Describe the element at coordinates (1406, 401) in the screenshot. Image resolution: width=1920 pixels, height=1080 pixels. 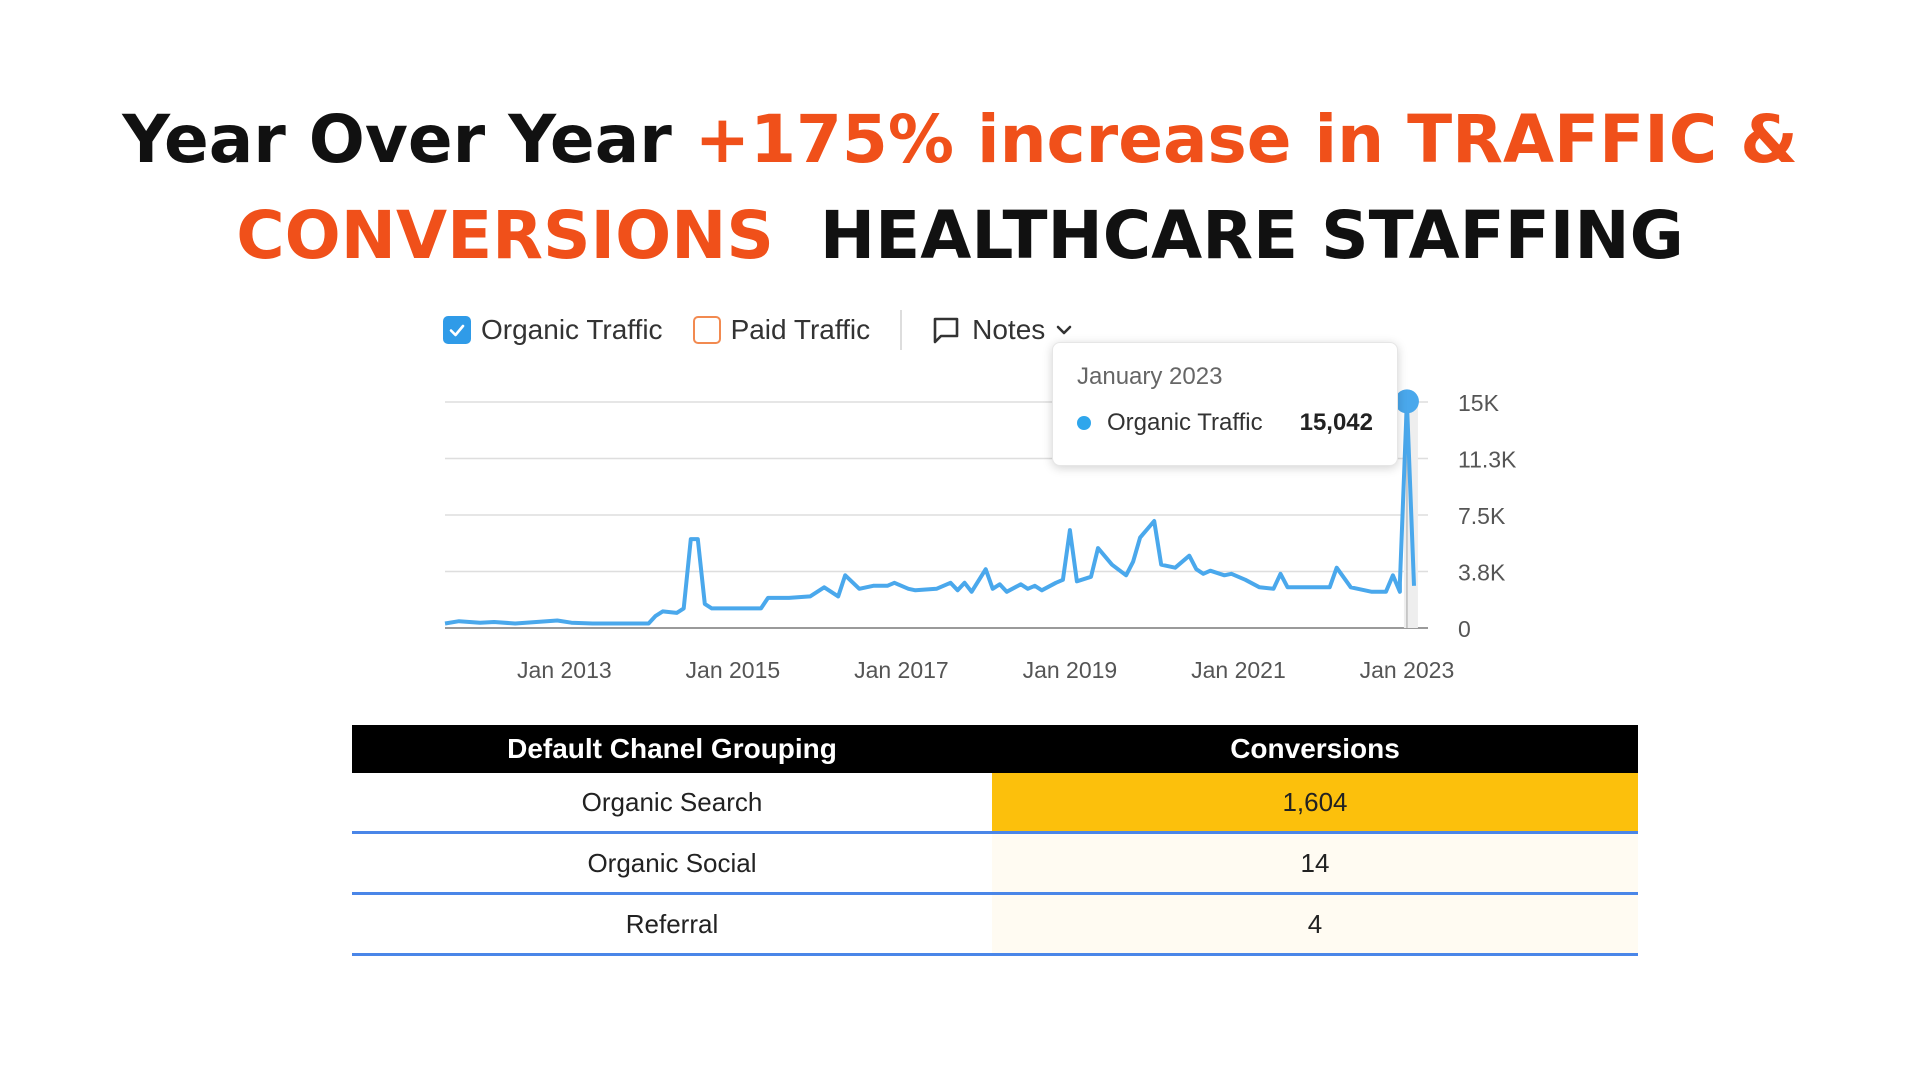
I see `peak-point` at that location.